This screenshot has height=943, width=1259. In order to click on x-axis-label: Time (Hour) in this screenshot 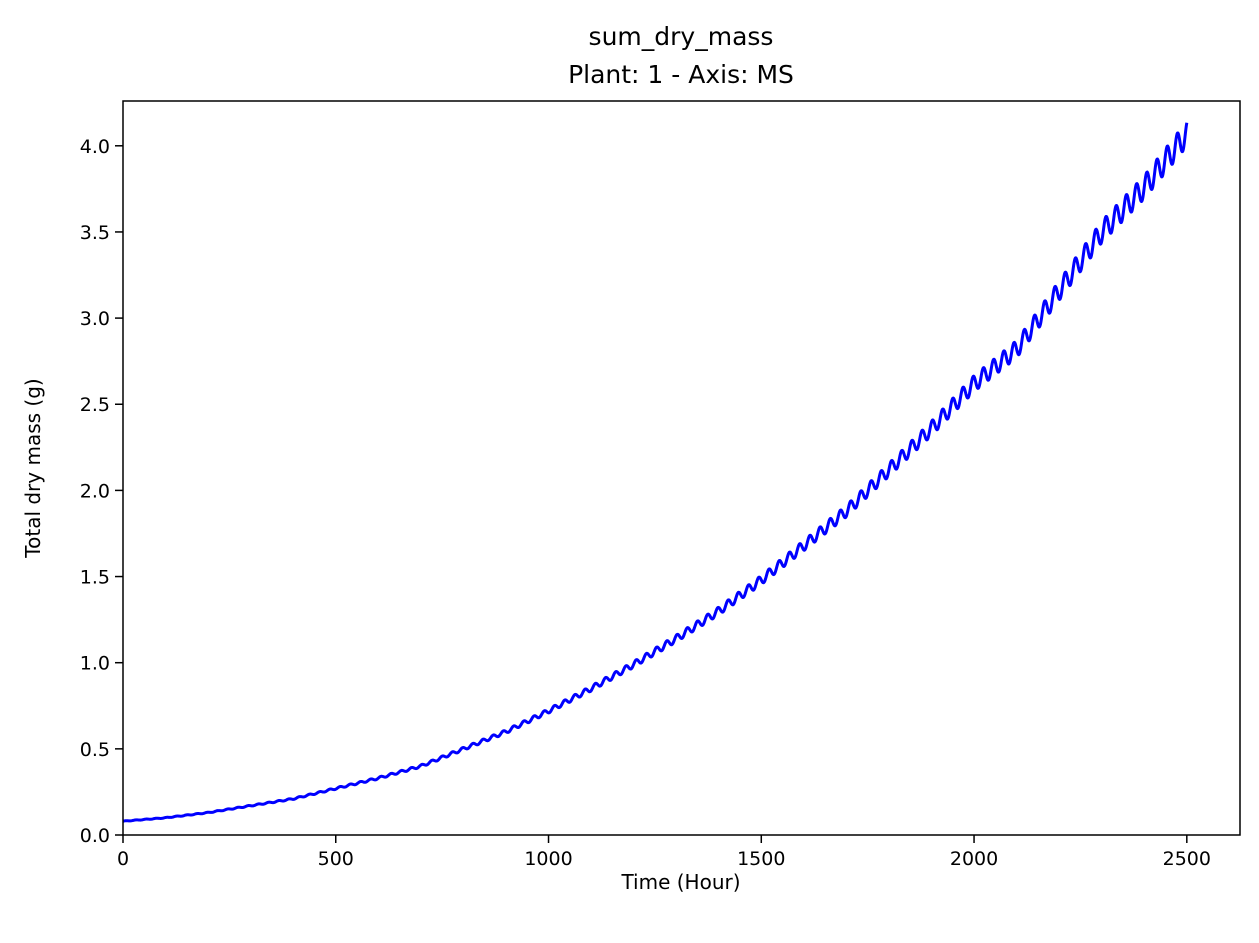, I will do `click(680, 882)`.